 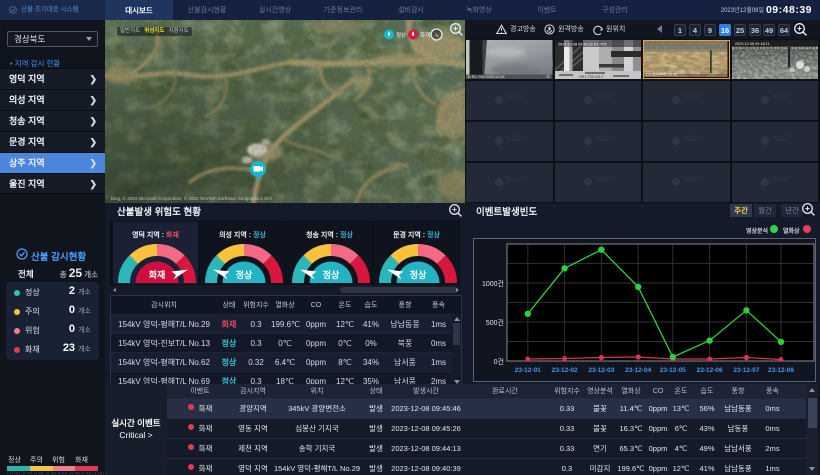 What do you see at coordinates (710, 370) in the screenshot?
I see `svg-text: 23-12-06` at bounding box center [710, 370].